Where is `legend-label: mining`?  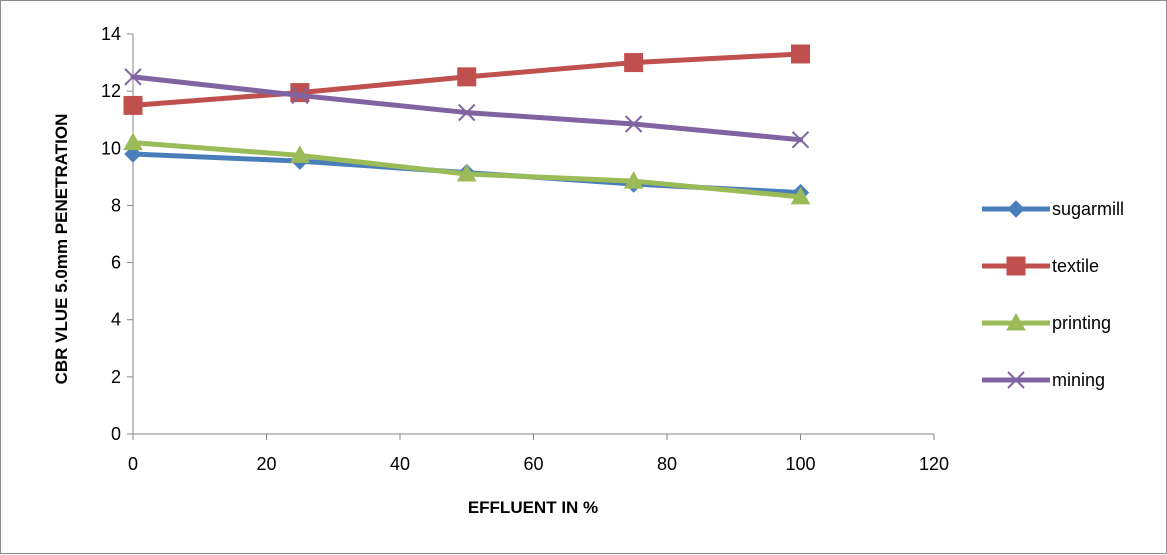
legend-label: mining is located at coordinates (1078, 380).